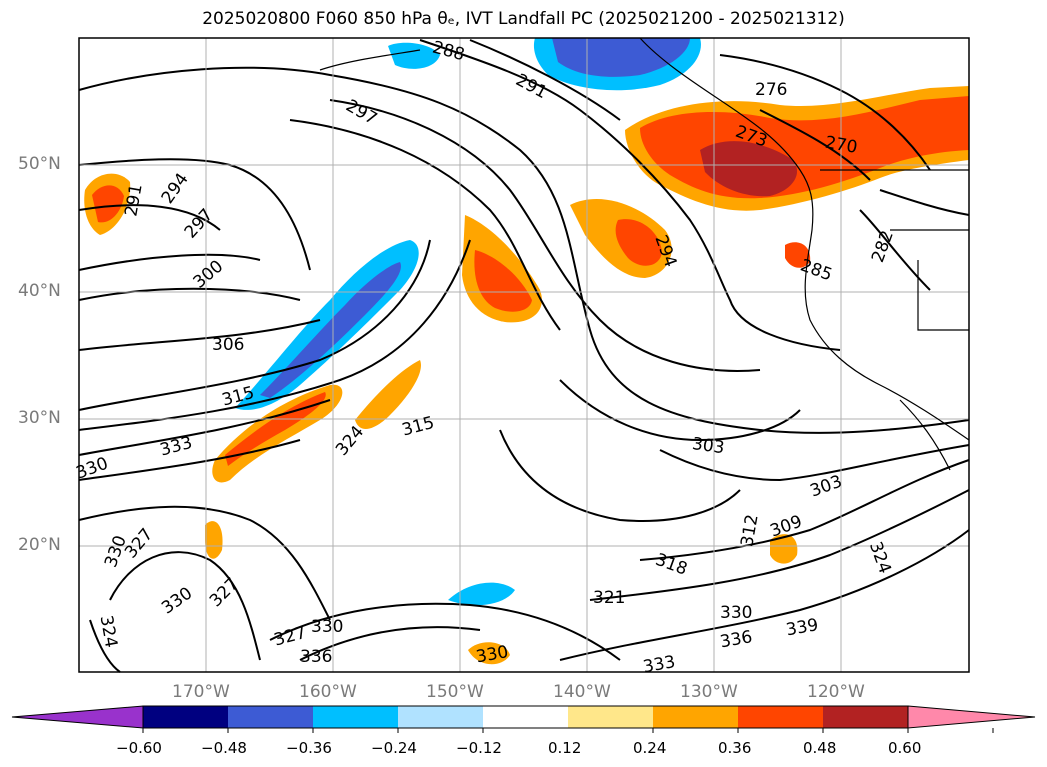 This screenshot has height=767, width=1047. What do you see at coordinates (771, 90) in the screenshot?
I see `contour-label: 276` at bounding box center [771, 90].